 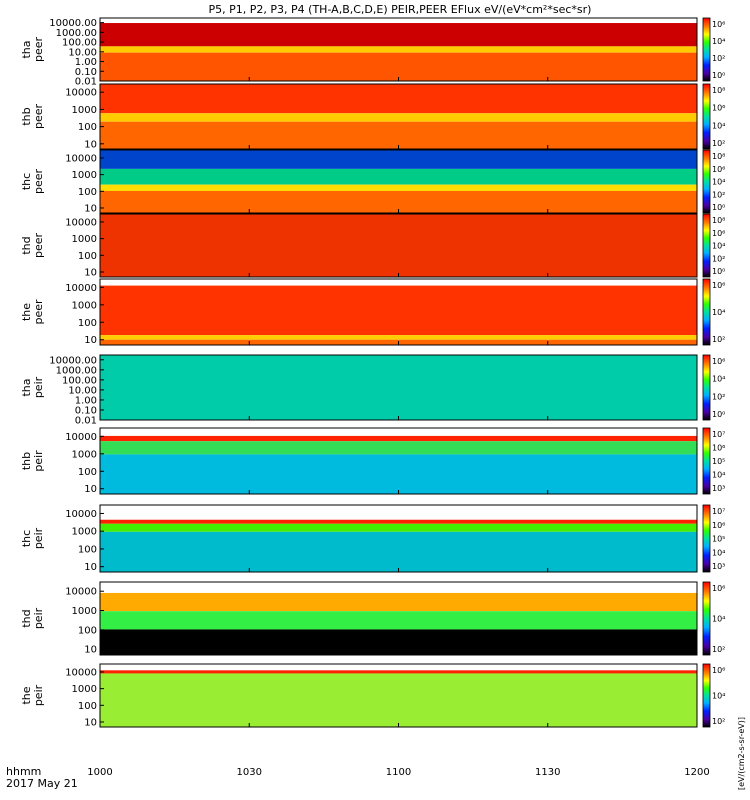 What do you see at coordinates (696, 772) in the screenshot?
I see `x-tick-label: 1200` at bounding box center [696, 772].